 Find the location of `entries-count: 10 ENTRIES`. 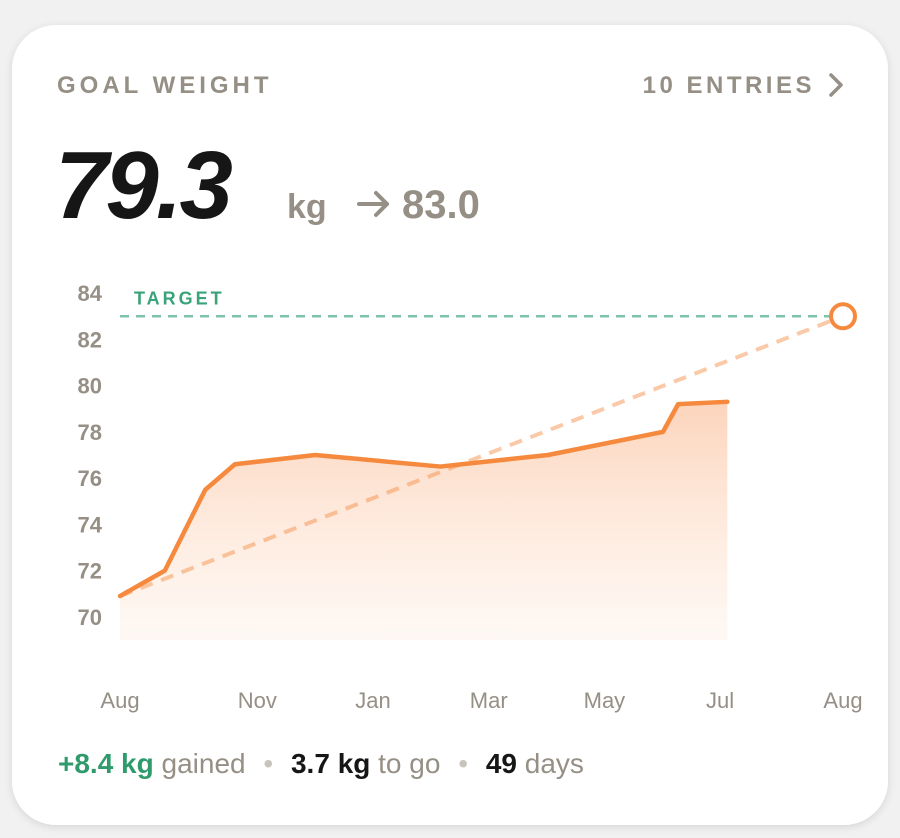

entries-count: 10 ENTRIES is located at coordinates (729, 85).